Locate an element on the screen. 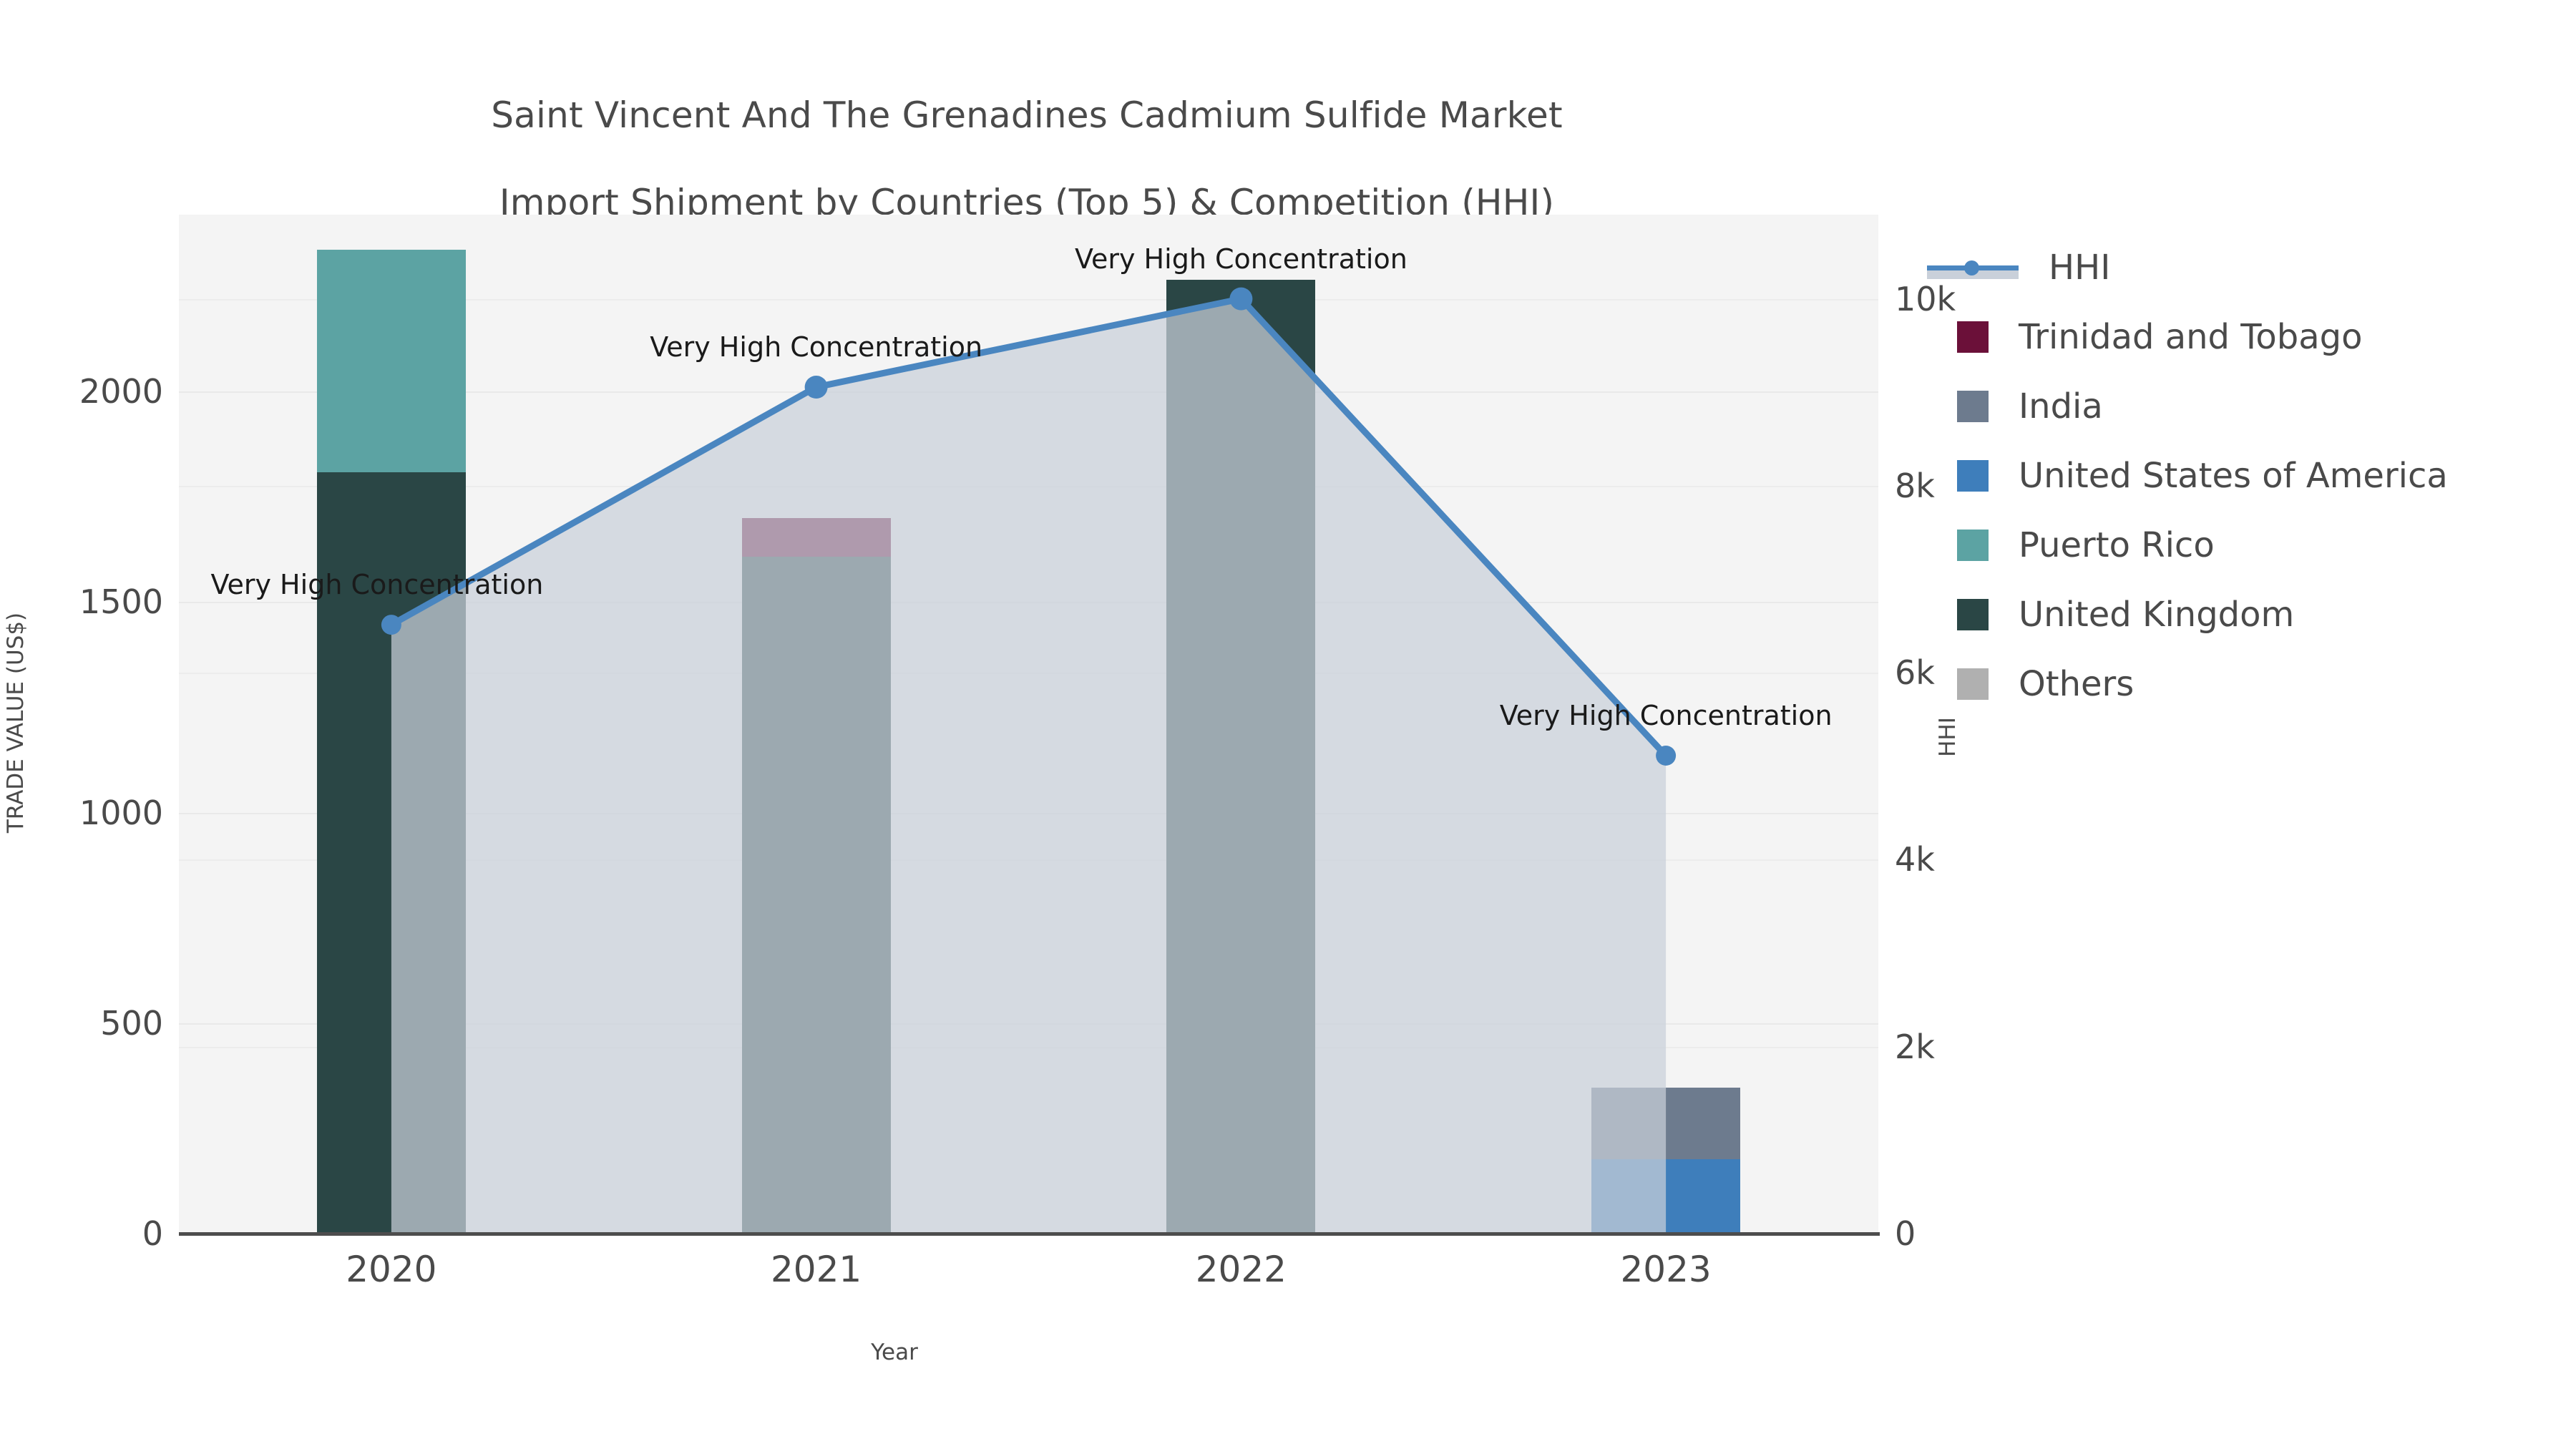 Image resolution: width=2576 pixels, height=1449 pixels. y-tick-left-label: 1500 is located at coordinates (121, 602).